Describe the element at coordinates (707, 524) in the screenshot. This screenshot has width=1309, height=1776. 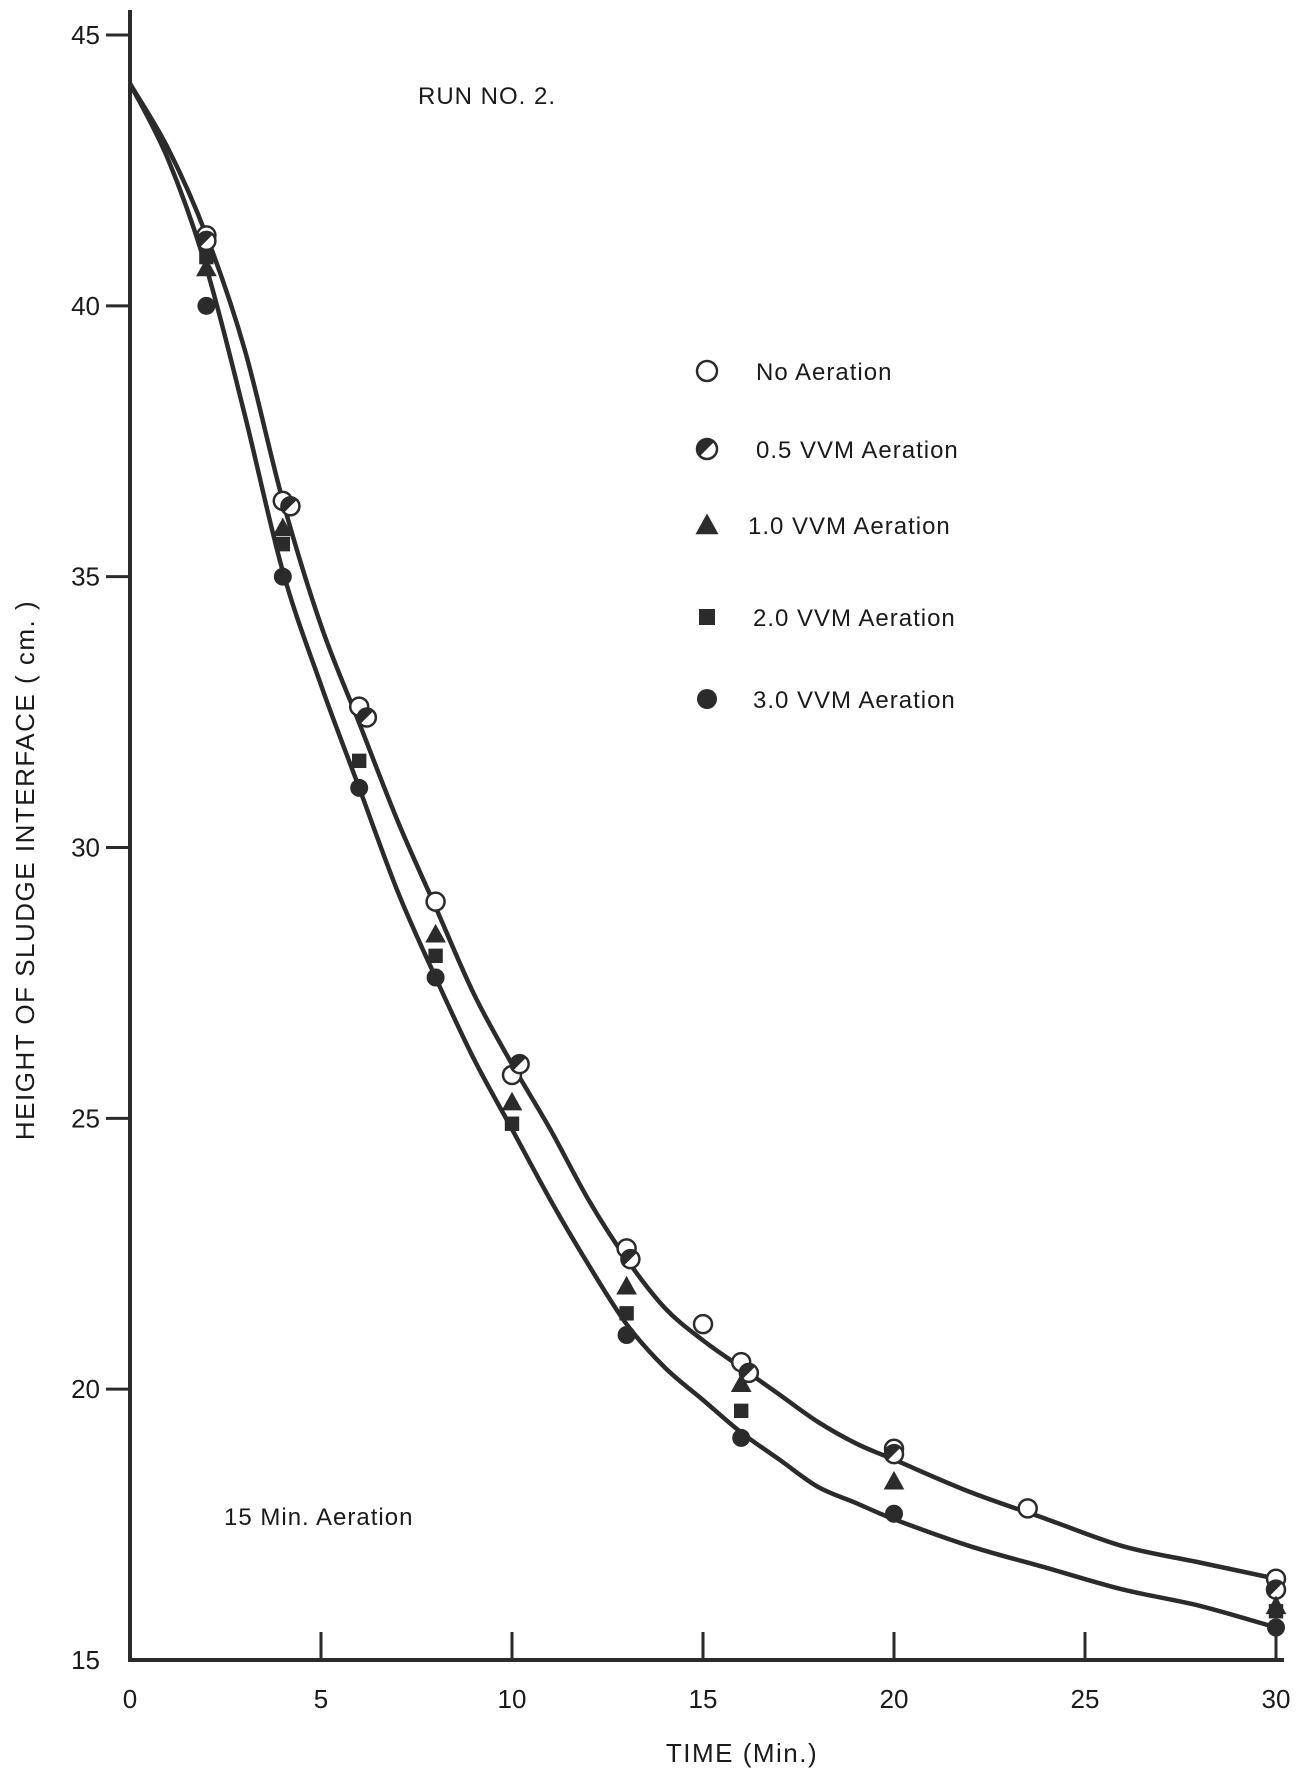
I see `legend-marker-filled-triangle` at that location.